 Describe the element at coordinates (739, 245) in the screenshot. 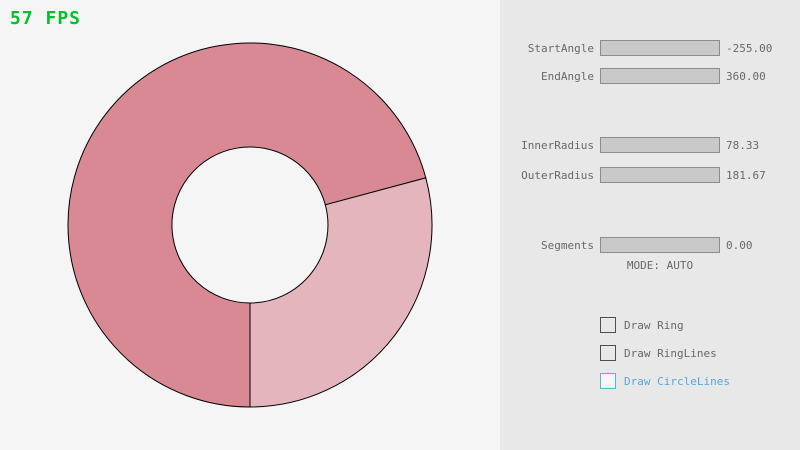

I see `segments-value: 0.00` at that location.